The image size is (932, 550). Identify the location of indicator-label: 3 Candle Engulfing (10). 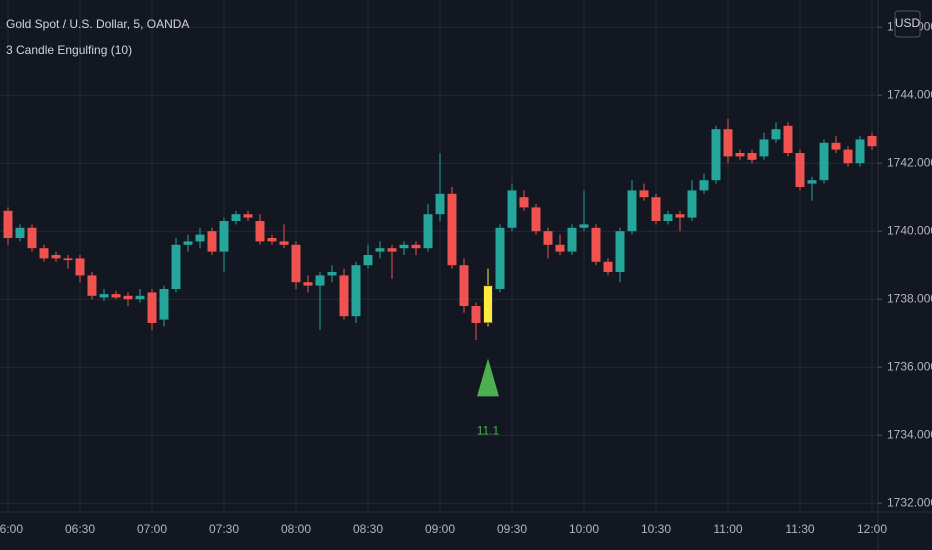
(69, 50).